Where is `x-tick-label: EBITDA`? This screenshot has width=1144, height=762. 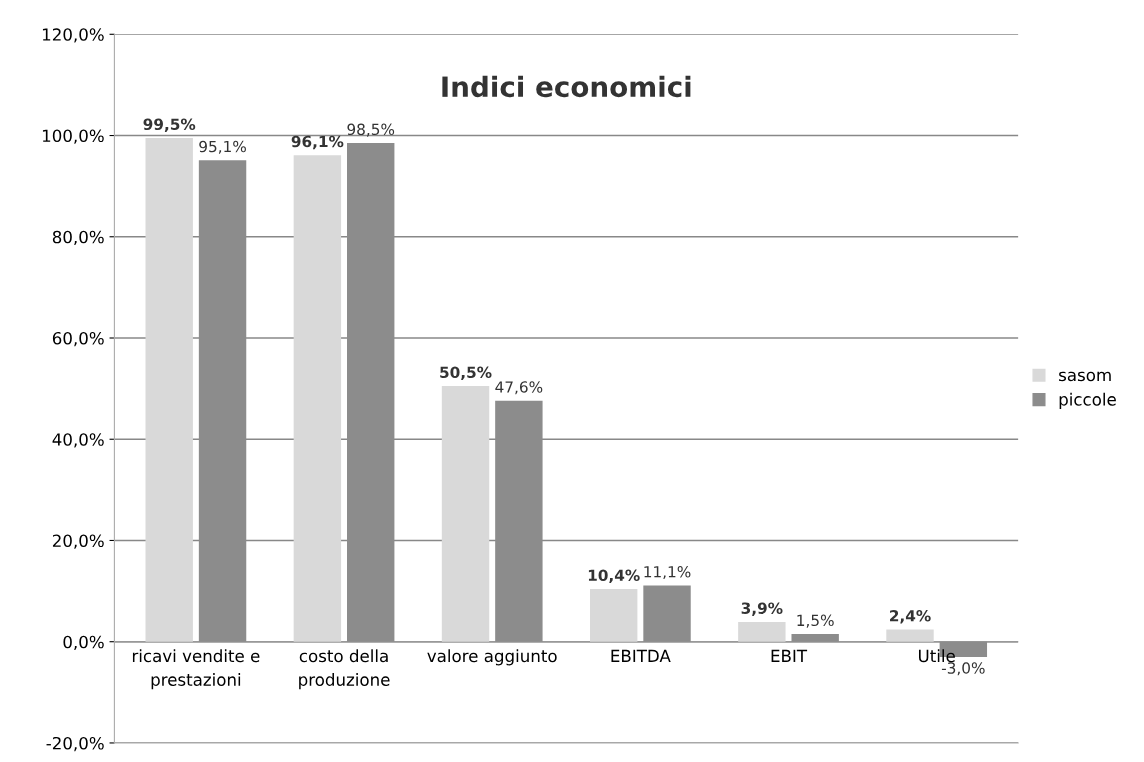
x-tick-label: EBITDA is located at coordinates (641, 655).